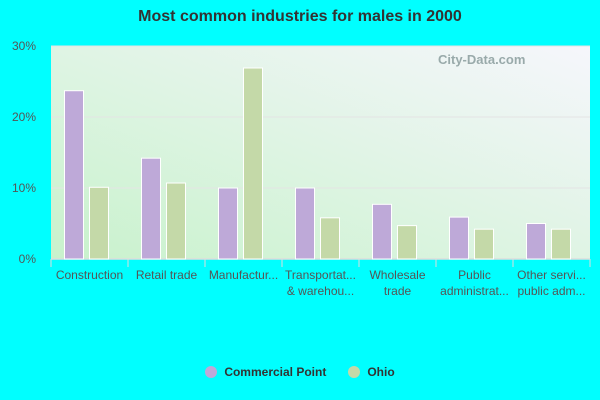 This screenshot has width=600, height=400. I want to click on y-tick-label: 10%, so click(24, 188).